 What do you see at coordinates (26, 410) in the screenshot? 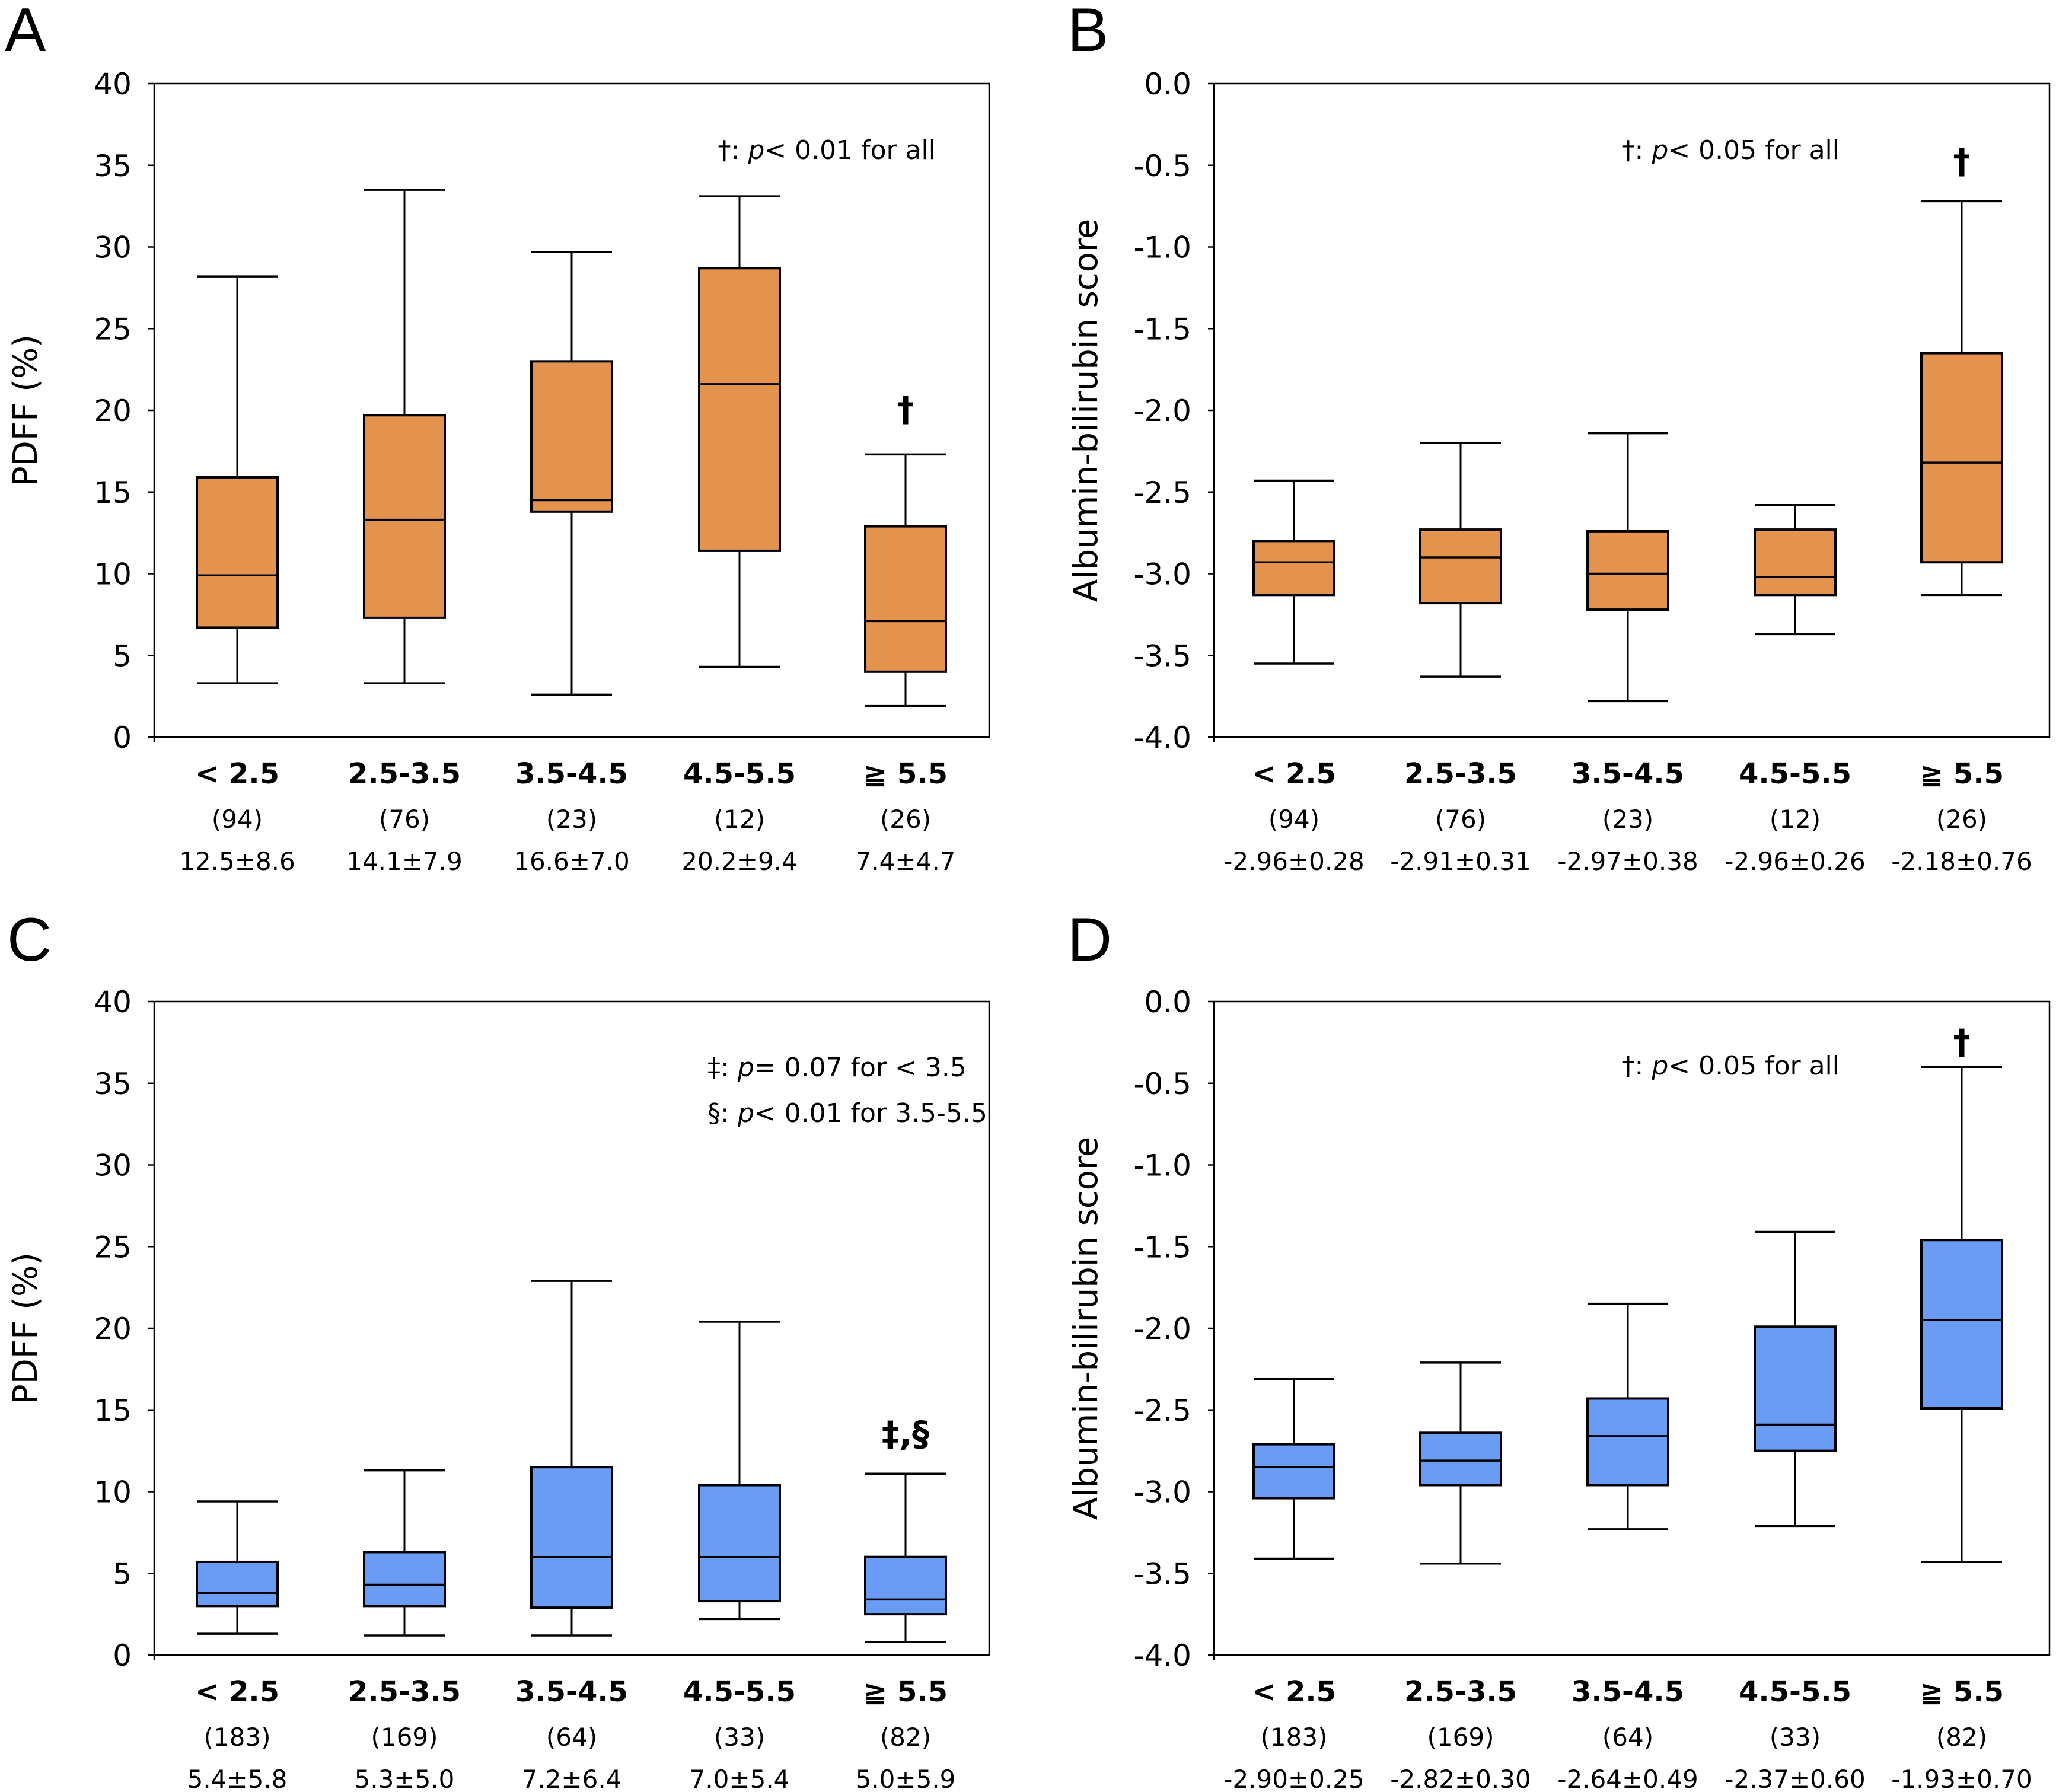
I see `y-axis-title: PDFF (%)` at bounding box center [26, 410].